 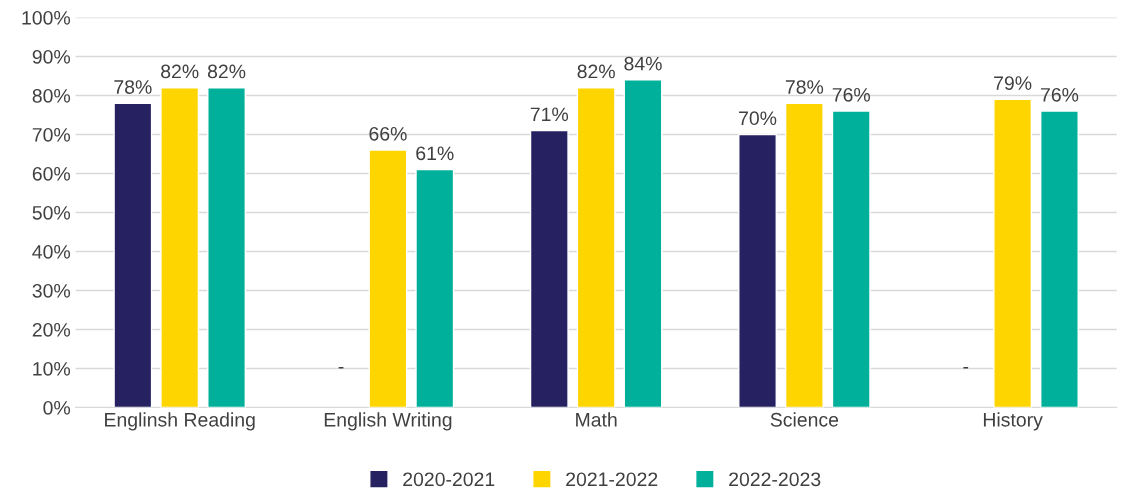 I want to click on data-label: 71%, so click(x=549, y=114).